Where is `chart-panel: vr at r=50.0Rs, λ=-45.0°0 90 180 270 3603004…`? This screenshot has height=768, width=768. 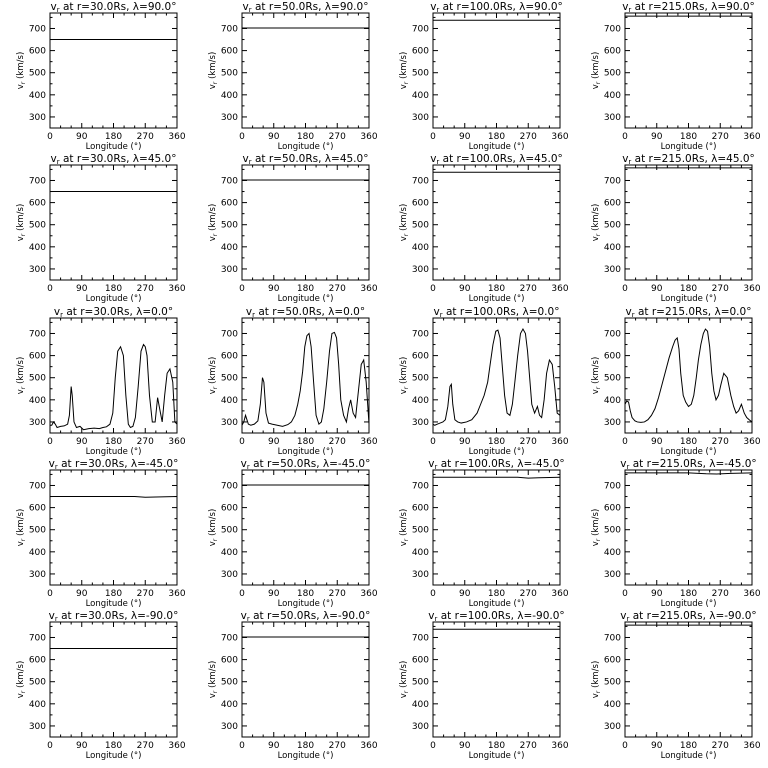
chart-panel: vr at r=50.0Rs, λ=-45.0°0 90 180 270 3603004… is located at coordinates (293, 533).